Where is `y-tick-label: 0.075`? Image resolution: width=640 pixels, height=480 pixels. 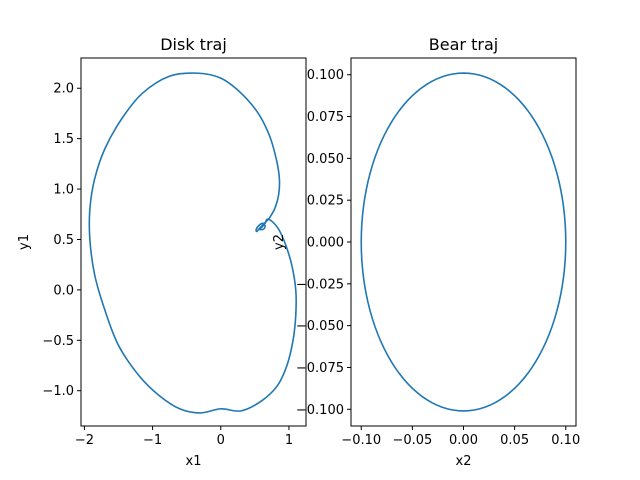 y-tick-label: 0.075 is located at coordinates (325, 117).